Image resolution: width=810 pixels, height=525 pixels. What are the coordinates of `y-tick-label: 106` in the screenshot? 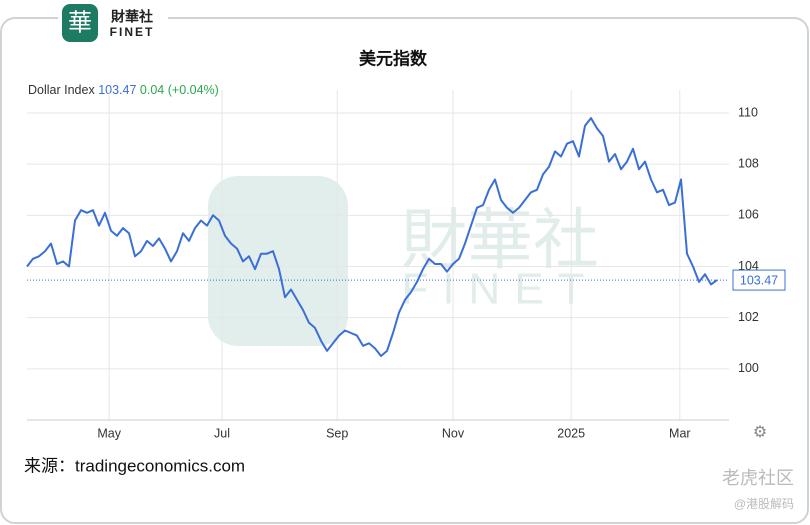 It's located at (748, 215).